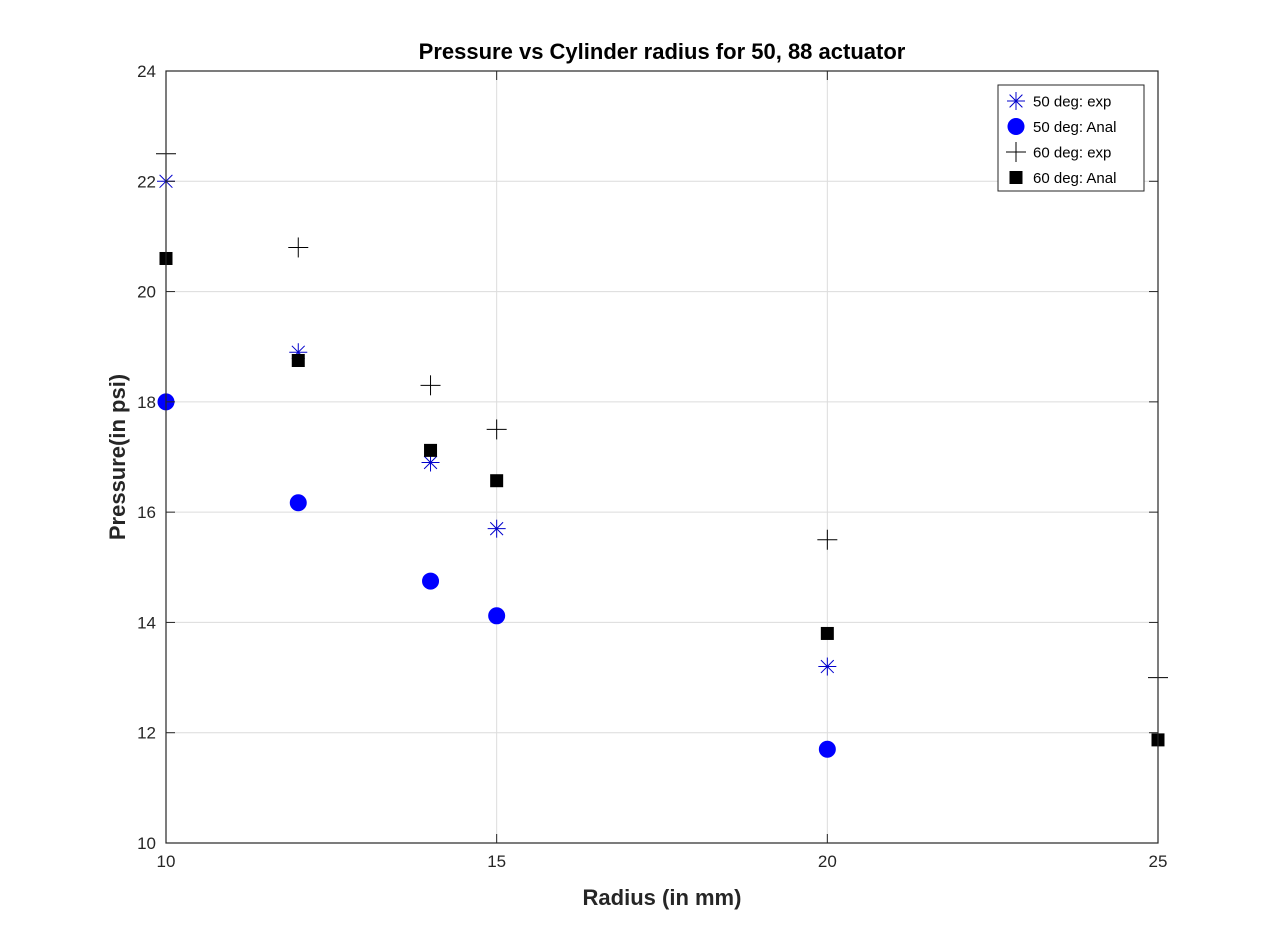  Describe the element at coordinates (146, 402) in the screenshot. I see `y-tick-label: 18` at that location.